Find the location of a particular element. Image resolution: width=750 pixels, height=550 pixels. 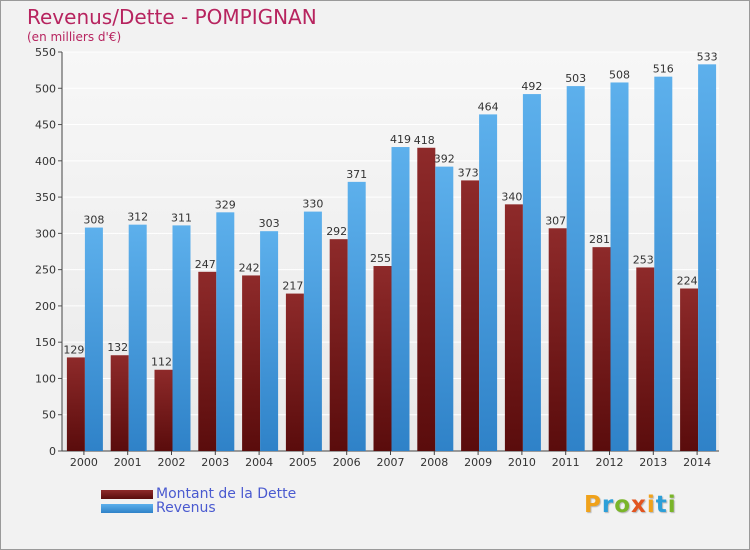

data-label-dette: 129 is located at coordinates (73, 349).